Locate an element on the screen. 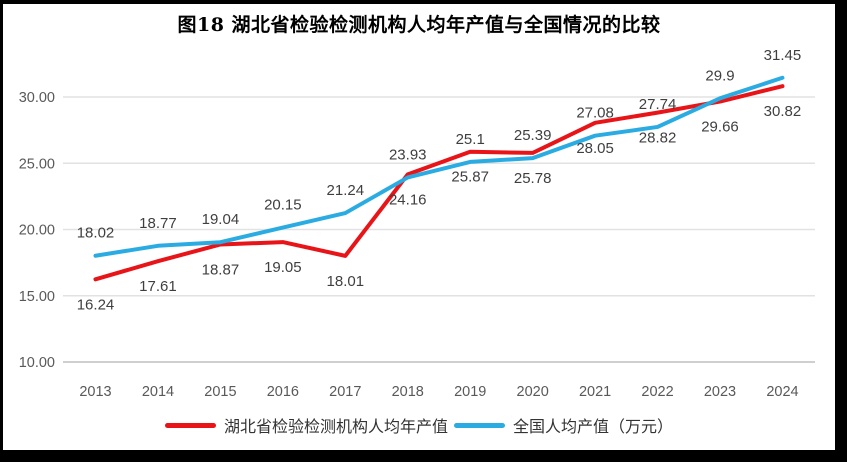 This screenshot has width=847, height=462. data-label: 31.45 is located at coordinates (783, 55).